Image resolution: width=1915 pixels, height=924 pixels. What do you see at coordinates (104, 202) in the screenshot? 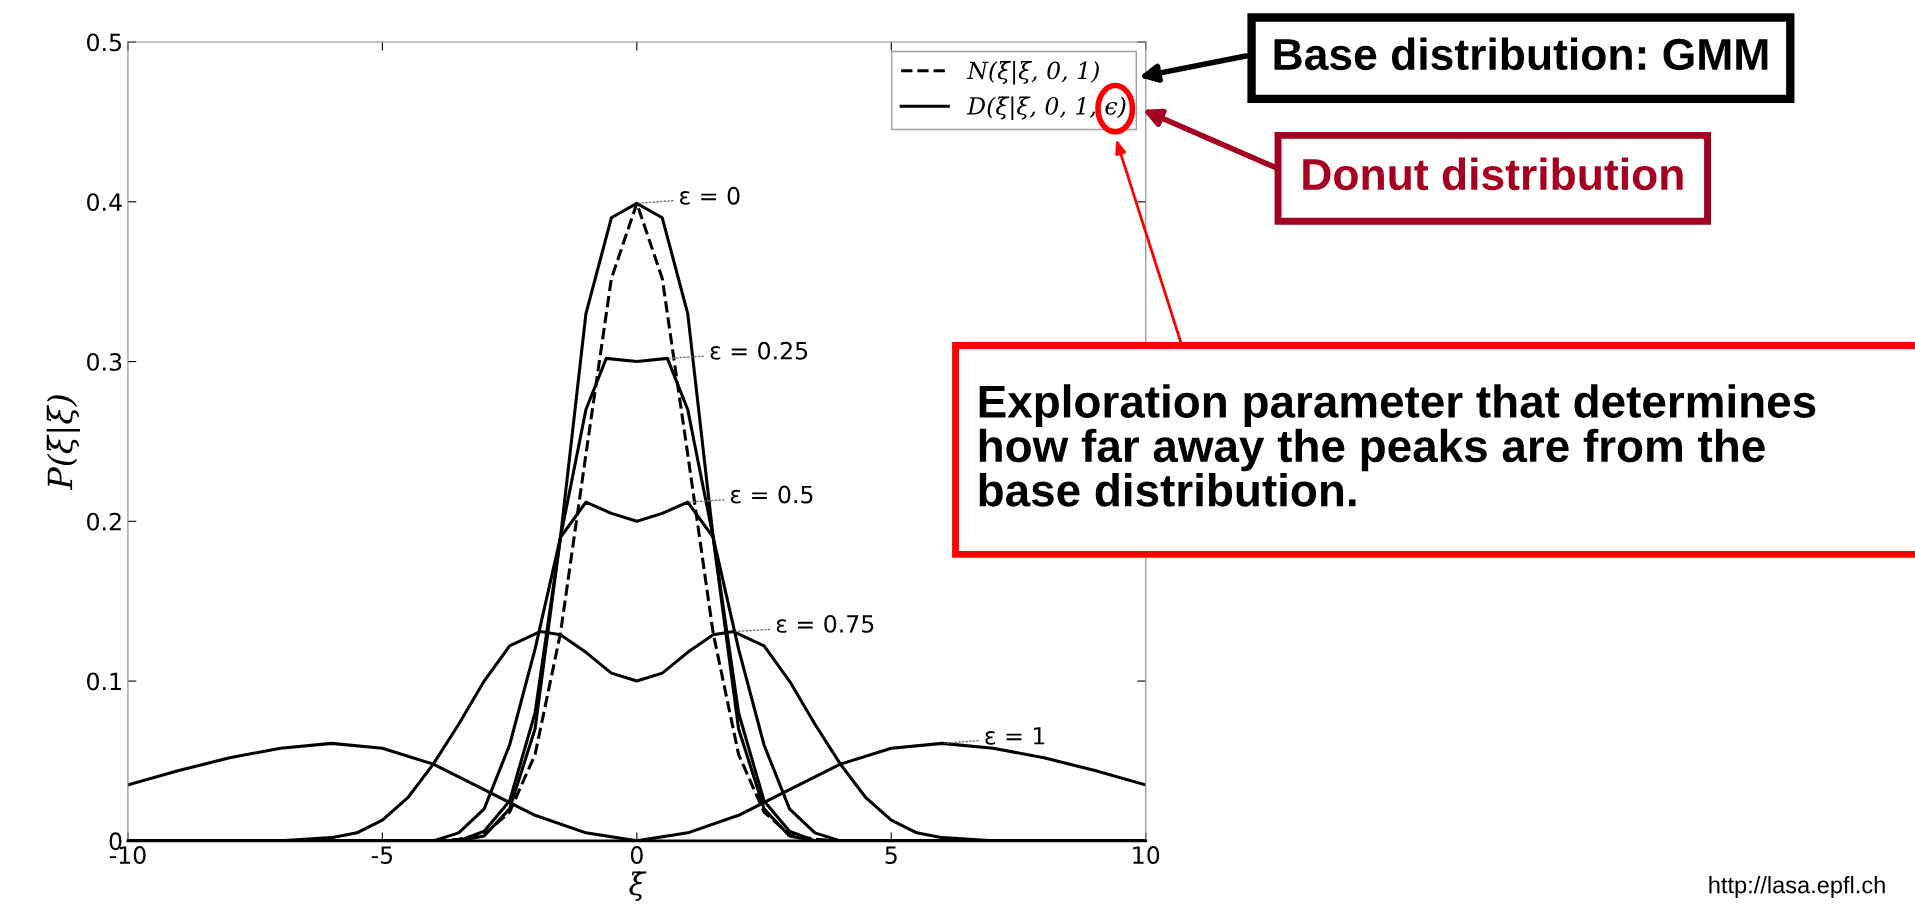
I see `y-tick-label: 0.4` at bounding box center [104, 202].